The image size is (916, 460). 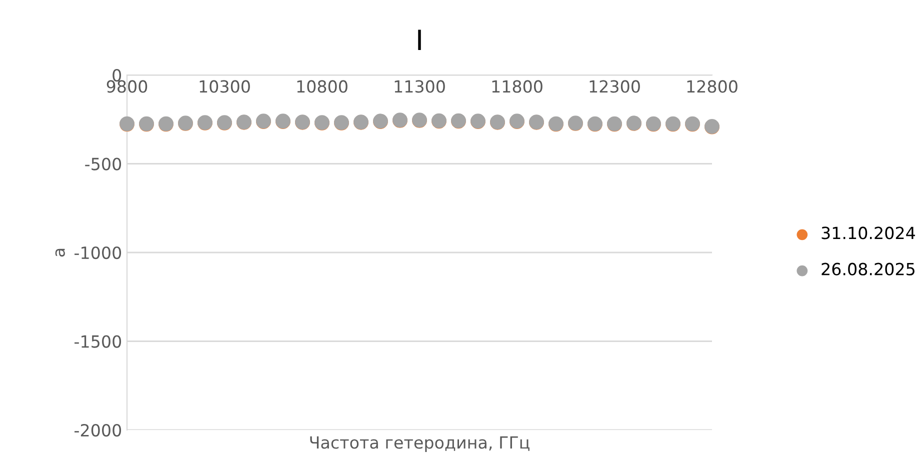 What do you see at coordinates (868, 269) in the screenshot?
I see `legend-label: 26.08.2025` at bounding box center [868, 269].